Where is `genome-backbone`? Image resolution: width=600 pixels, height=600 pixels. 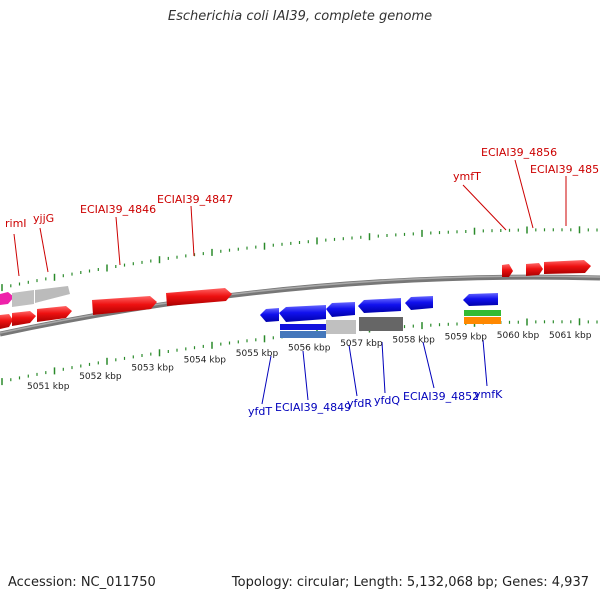 genome-backbone is located at coordinates (300, 305).